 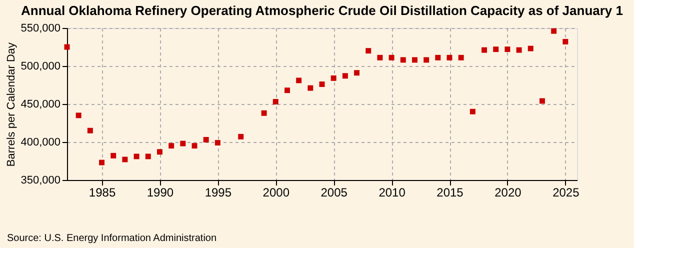 What do you see at coordinates (218, 193) in the screenshot?
I see `x-tick-label: 1995` at bounding box center [218, 193].